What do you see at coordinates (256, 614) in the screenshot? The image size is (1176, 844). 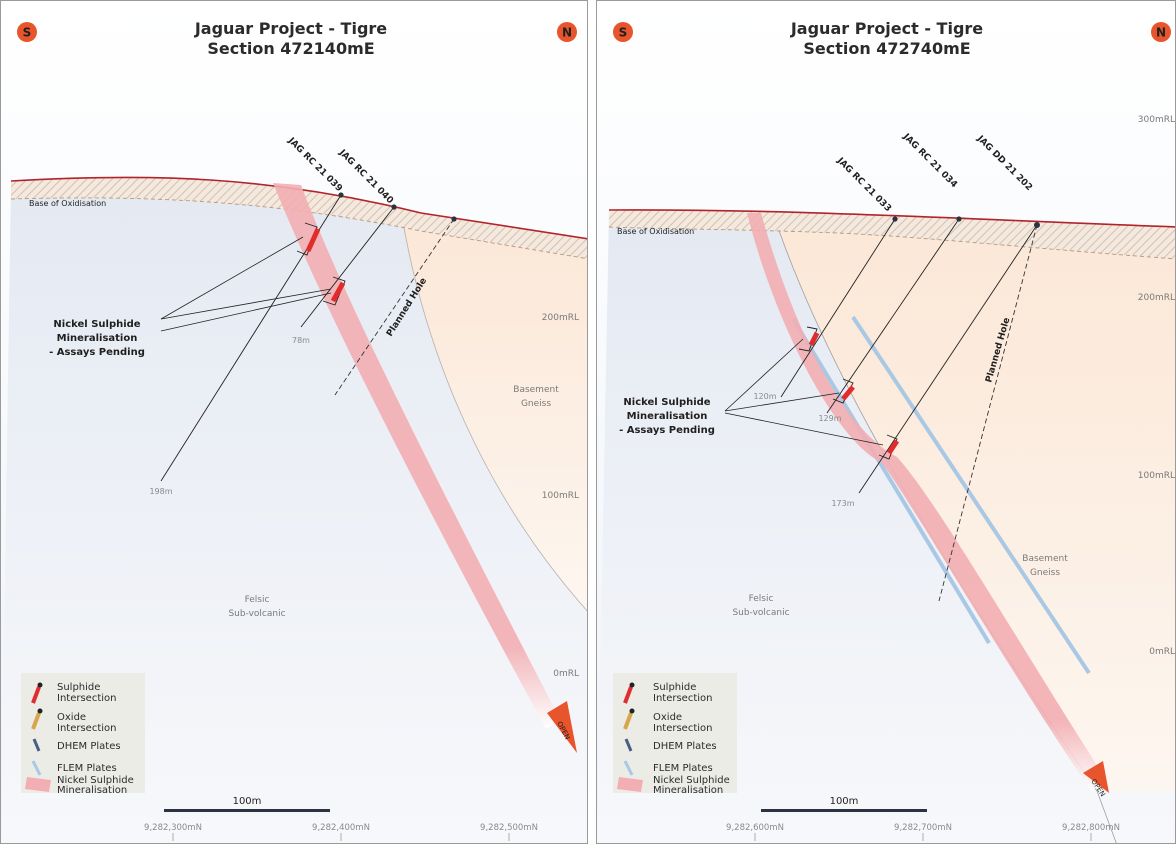 I see `felsic-label-2: Sub-volcanic` at bounding box center [256, 614].